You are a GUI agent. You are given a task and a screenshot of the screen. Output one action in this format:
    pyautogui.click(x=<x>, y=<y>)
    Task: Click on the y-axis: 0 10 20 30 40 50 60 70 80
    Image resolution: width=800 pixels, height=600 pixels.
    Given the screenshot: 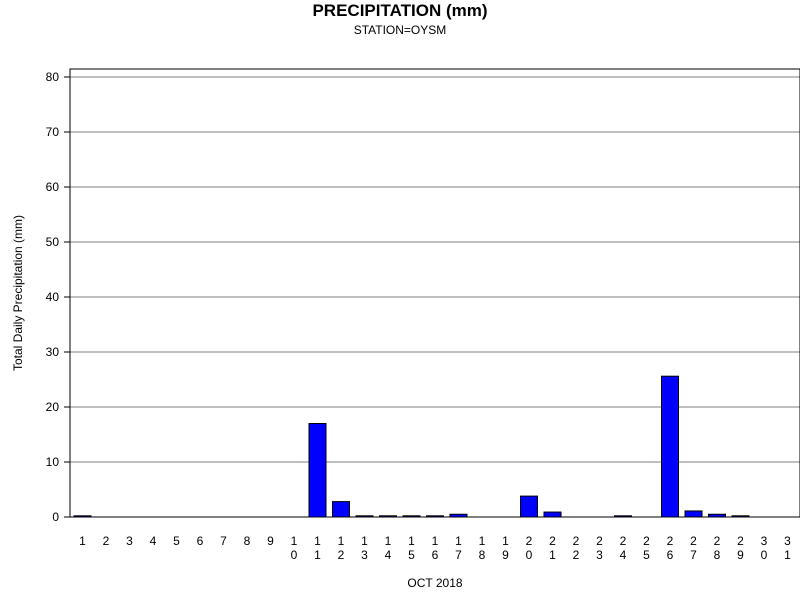 What is the action you would take?
    pyautogui.click(x=58, y=297)
    